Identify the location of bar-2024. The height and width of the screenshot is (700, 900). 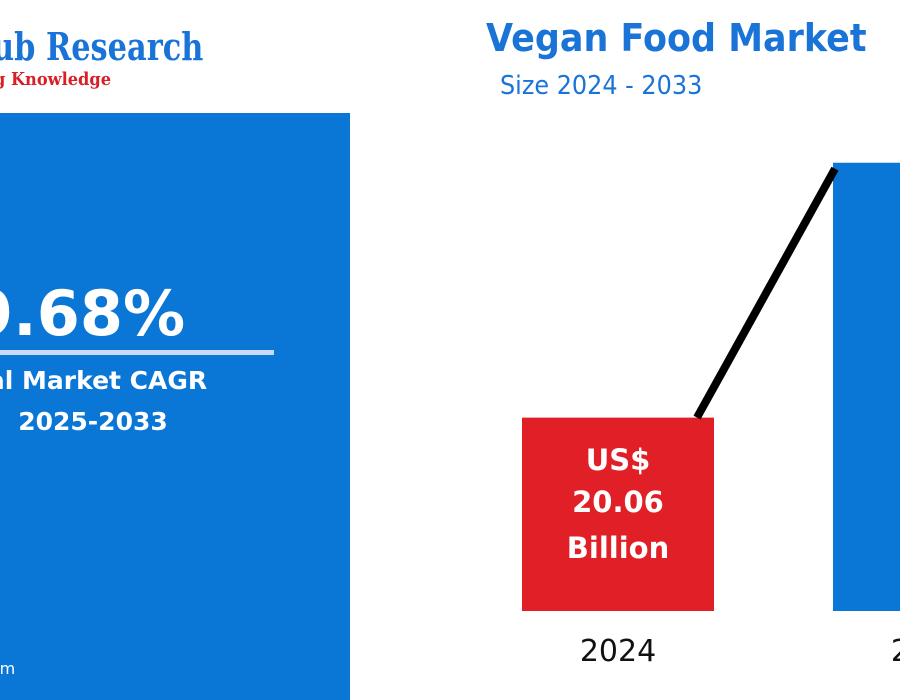
(618, 514).